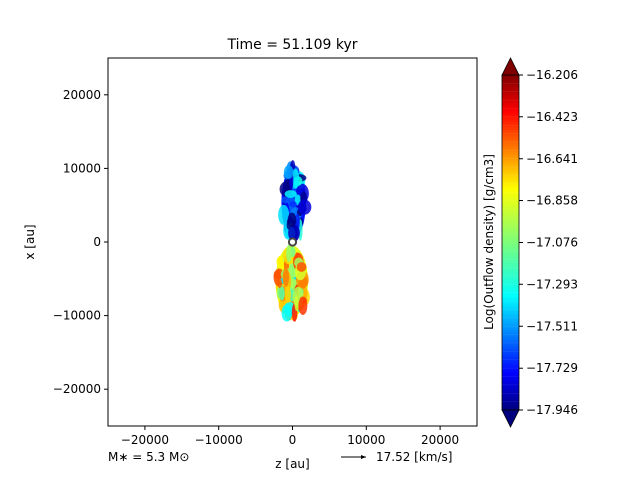 The image size is (640, 480). Describe the element at coordinates (148, 457) in the screenshot. I see `stellar-mass-annotation: M∗ = 5.3 M⊙` at that location.